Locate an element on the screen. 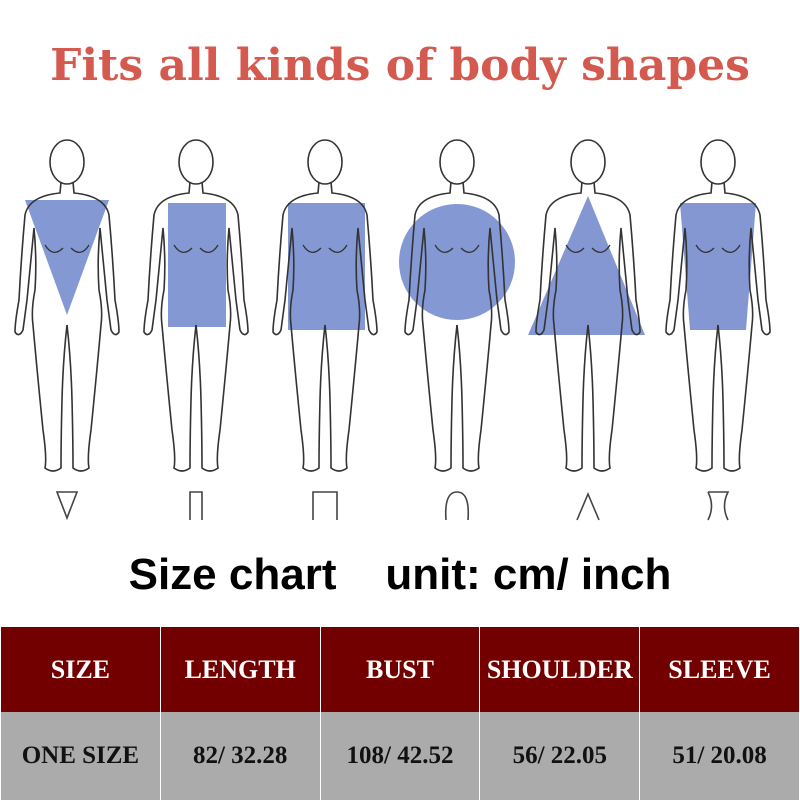  cell-bust: 108/ 42.52 is located at coordinates (400, 756).